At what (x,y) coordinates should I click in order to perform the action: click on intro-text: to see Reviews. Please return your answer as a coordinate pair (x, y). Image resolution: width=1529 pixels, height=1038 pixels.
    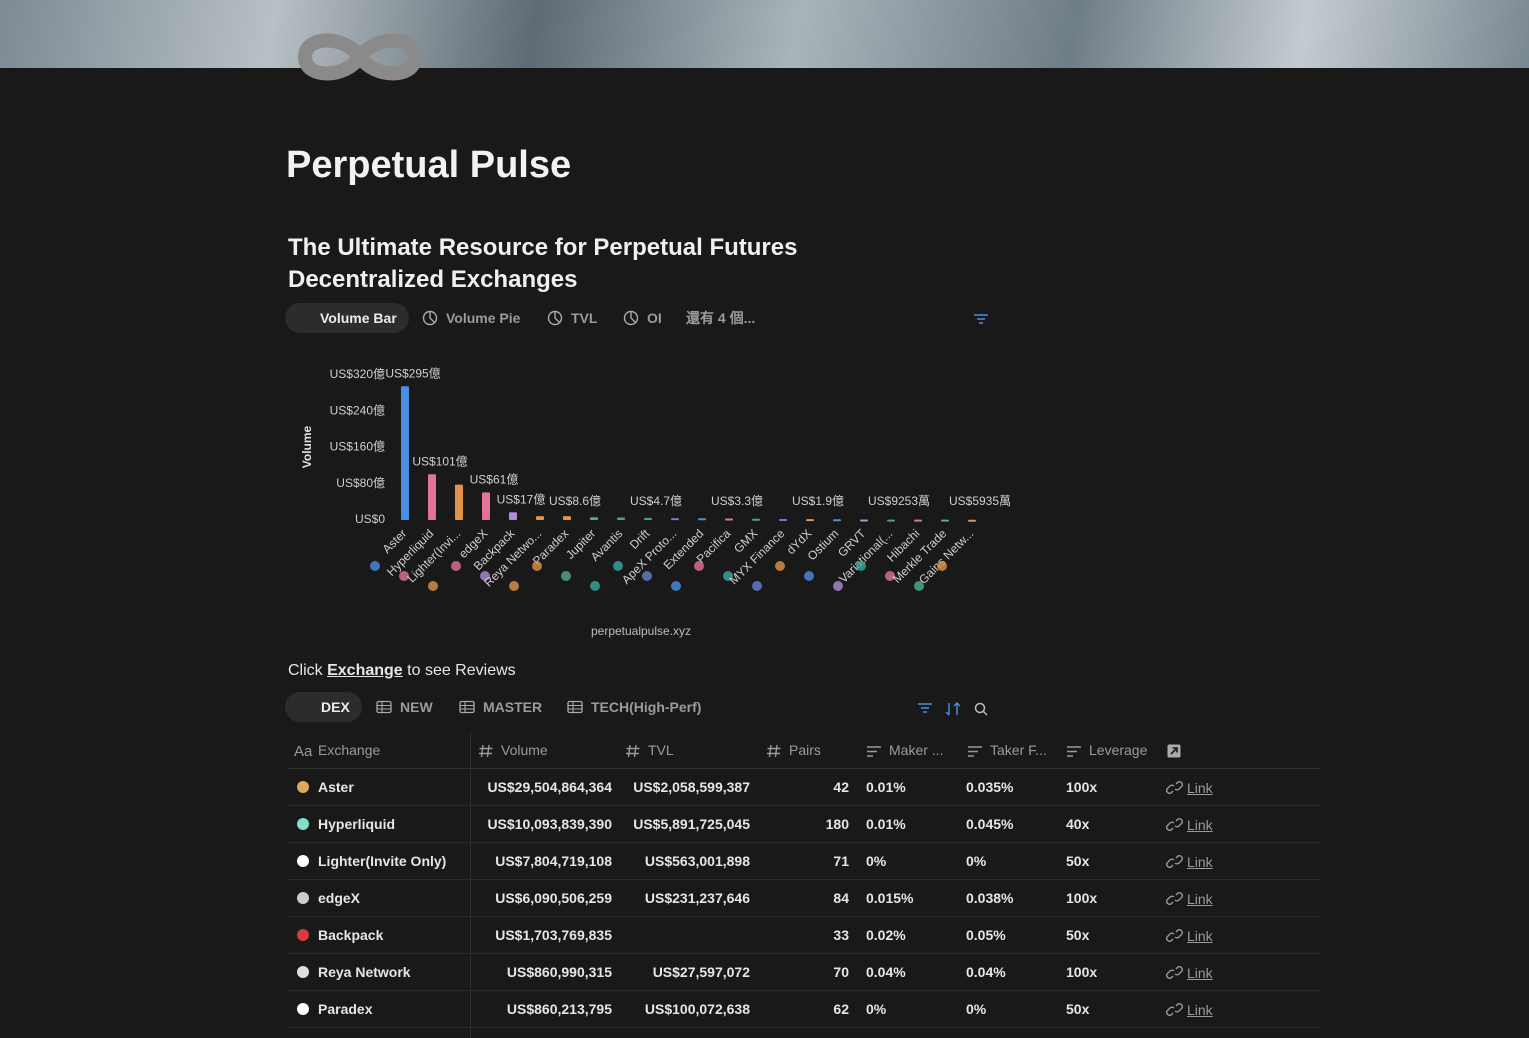
    Looking at the image, I should click on (459, 670).